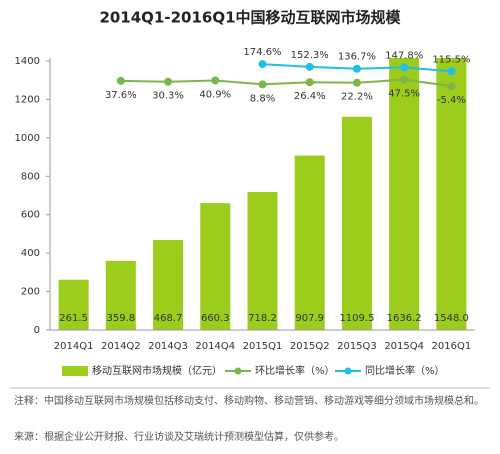 The image size is (500, 454). What do you see at coordinates (262, 52) in the screenshot?
I see `line-value-label: 174.6%` at bounding box center [262, 52].